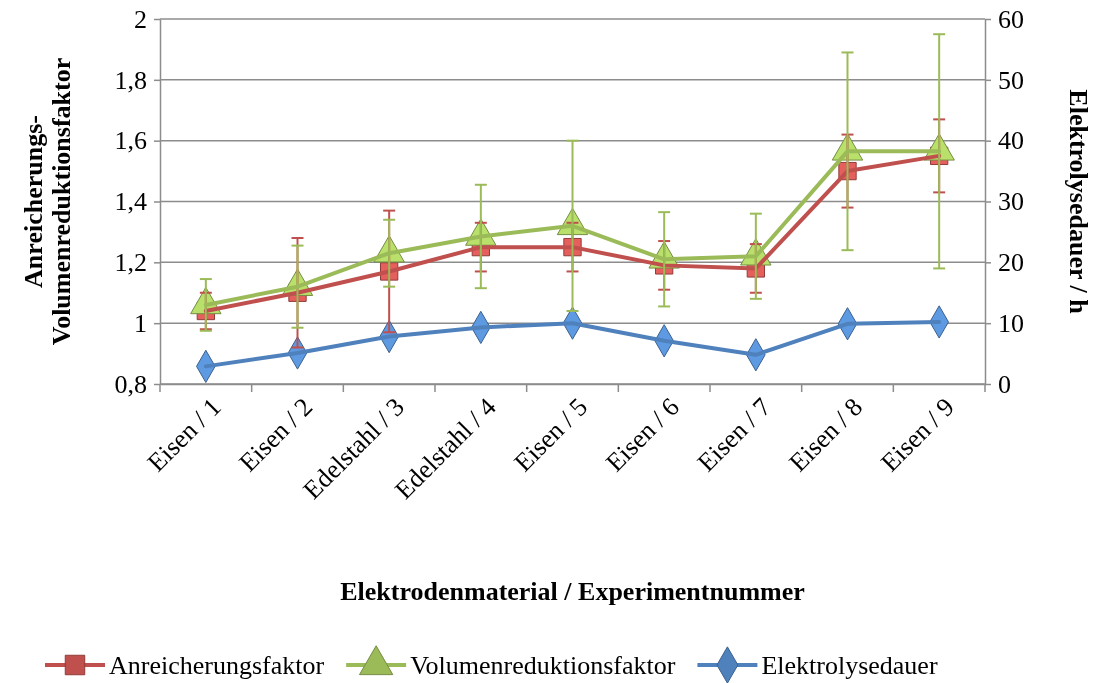  I want to click on x-axis-title: Elektrodenmaterial / Experimentnummer, so click(572, 591).